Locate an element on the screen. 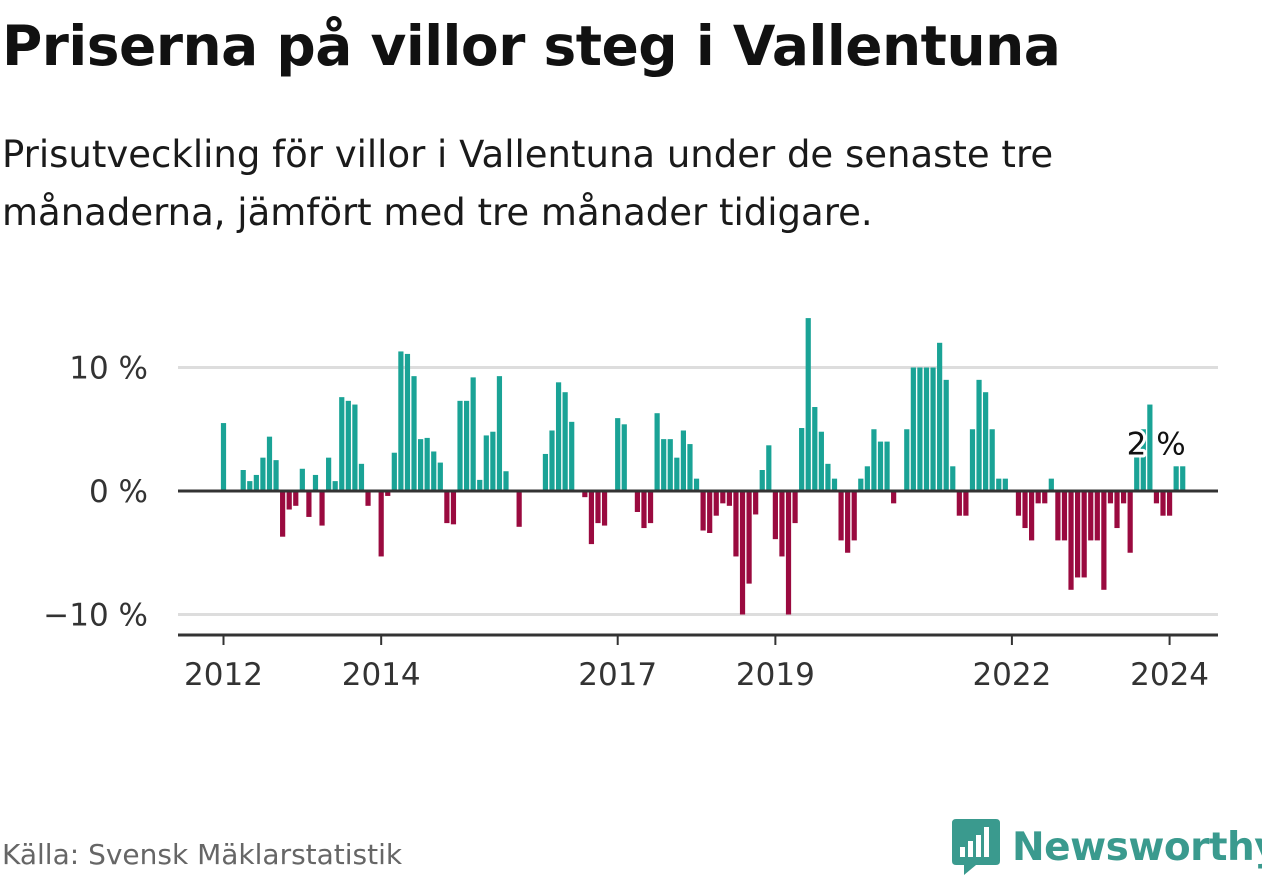 Image resolution: width=1262 pixels, height=879 pixels. y-axis-labels: 10 % 0 % −10 % is located at coordinates (95, 492).